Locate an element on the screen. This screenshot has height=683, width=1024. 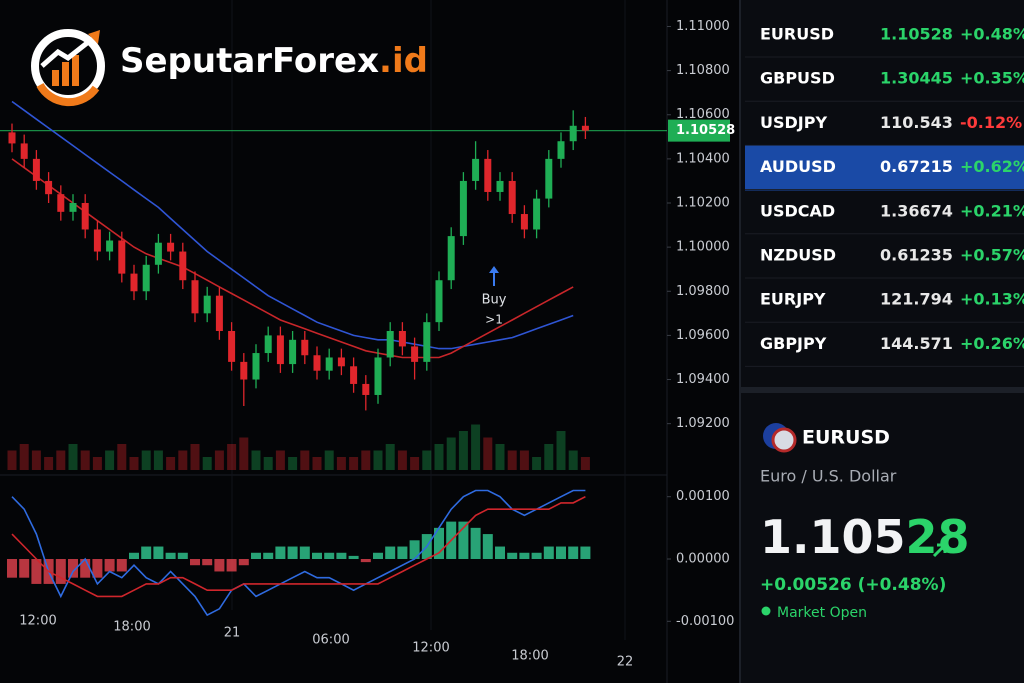
y-tick-label: 1.10000 is located at coordinates (703, 247).